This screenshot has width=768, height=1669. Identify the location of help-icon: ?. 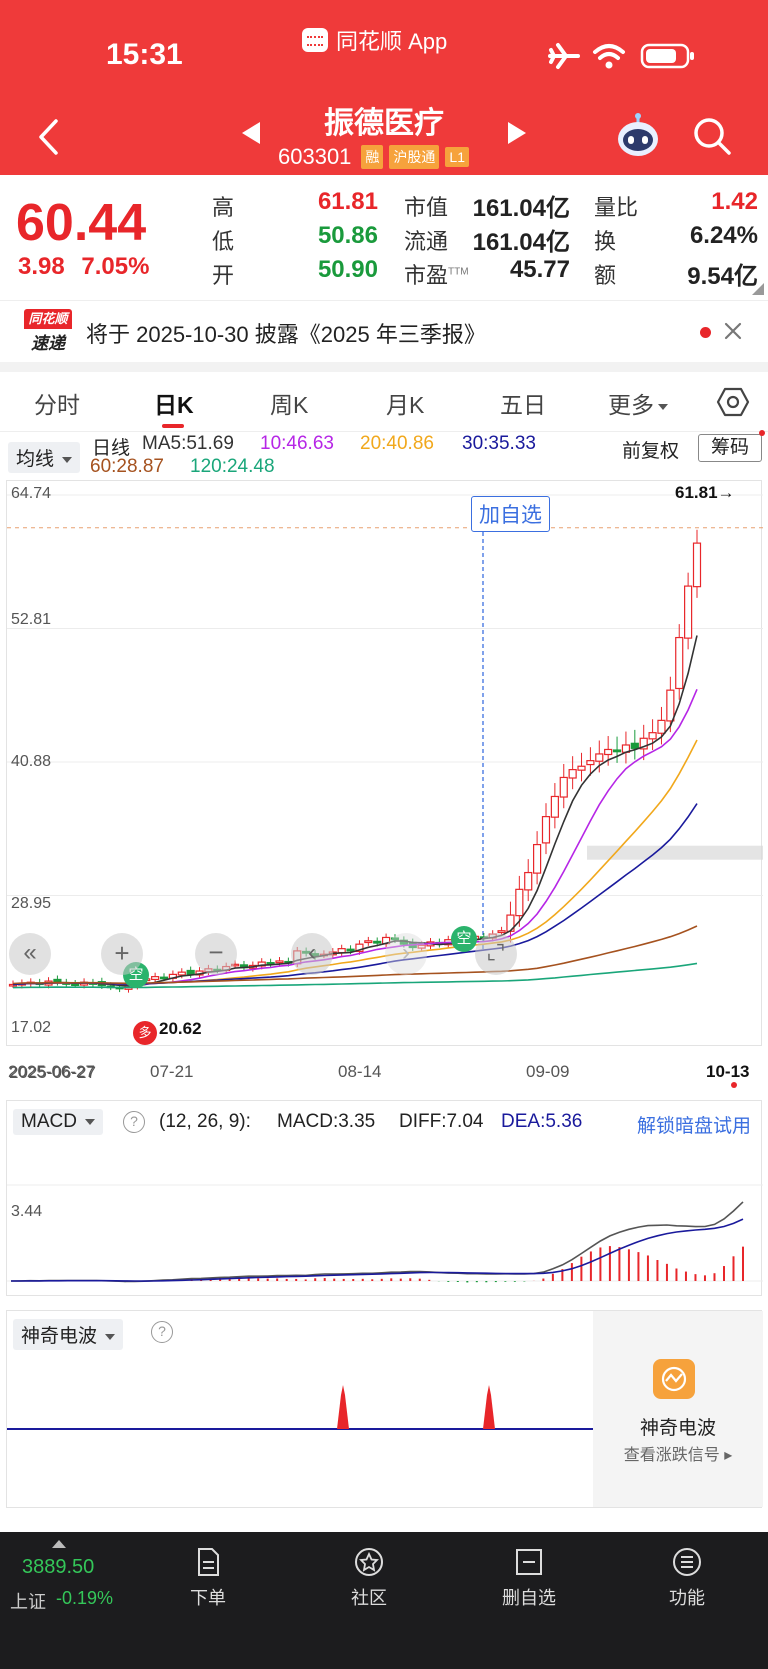
(134, 1122).